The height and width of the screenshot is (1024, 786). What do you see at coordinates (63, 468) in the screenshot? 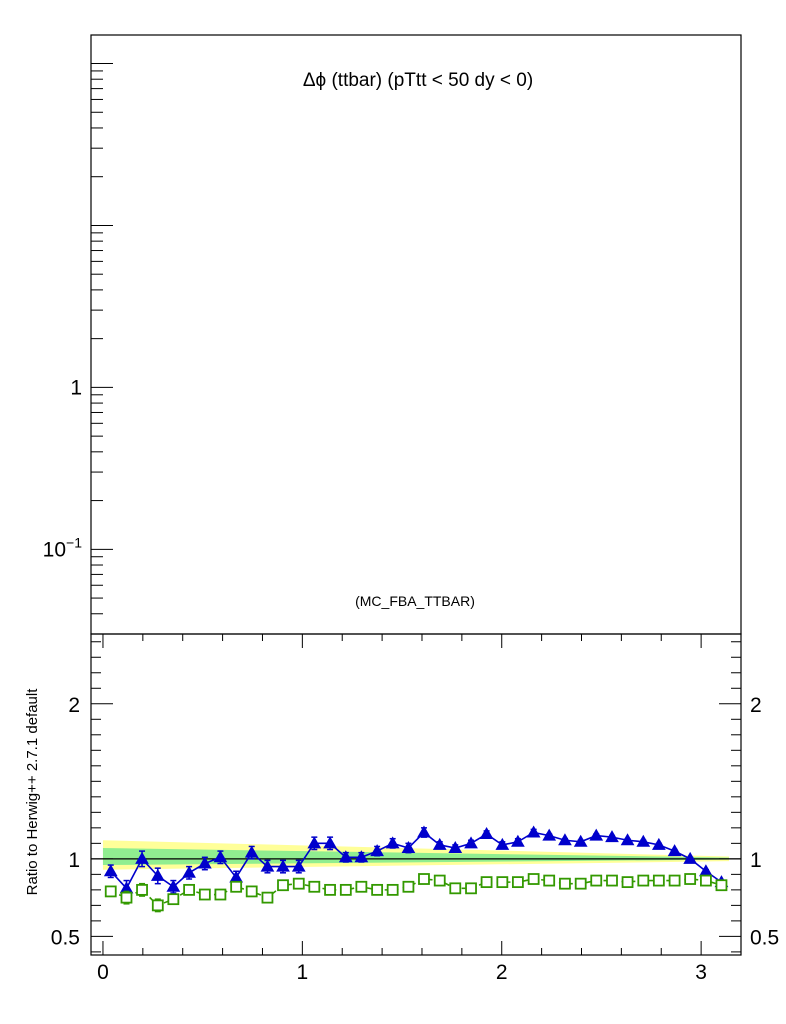
I see `main-y-axis-labels: 1 10−1` at bounding box center [63, 468].